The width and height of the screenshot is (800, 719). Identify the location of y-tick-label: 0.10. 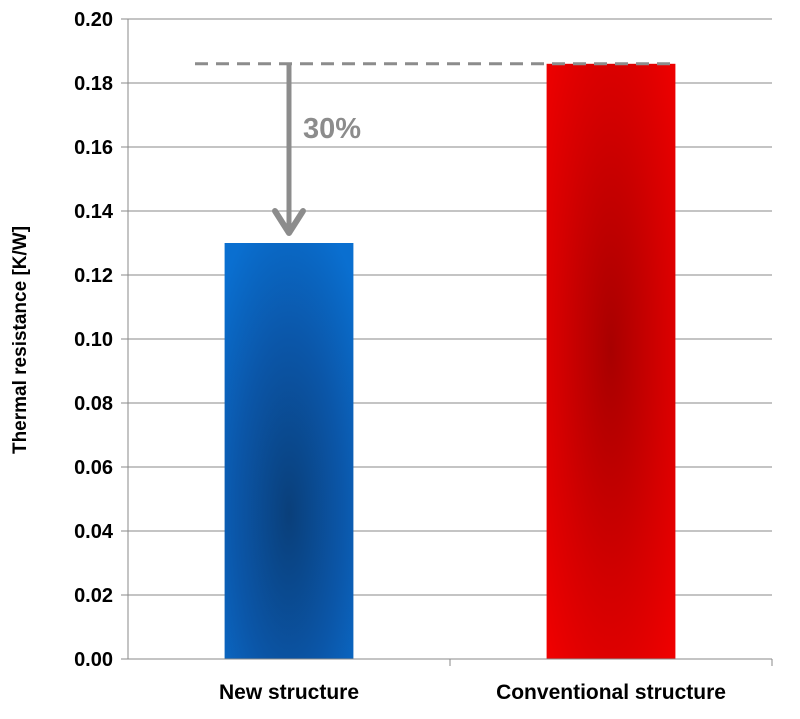
(93, 340).